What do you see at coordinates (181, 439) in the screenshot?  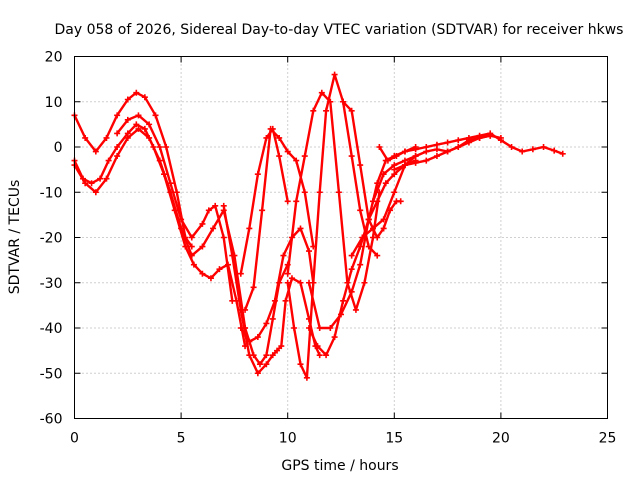 I see `x-tick-label: 5` at bounding box center [181, 439].